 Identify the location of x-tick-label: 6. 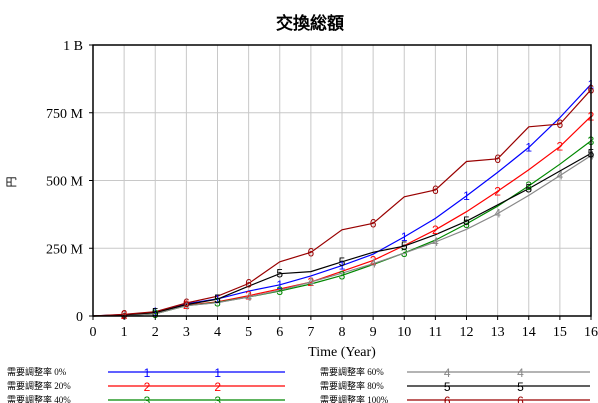
(279, 332).